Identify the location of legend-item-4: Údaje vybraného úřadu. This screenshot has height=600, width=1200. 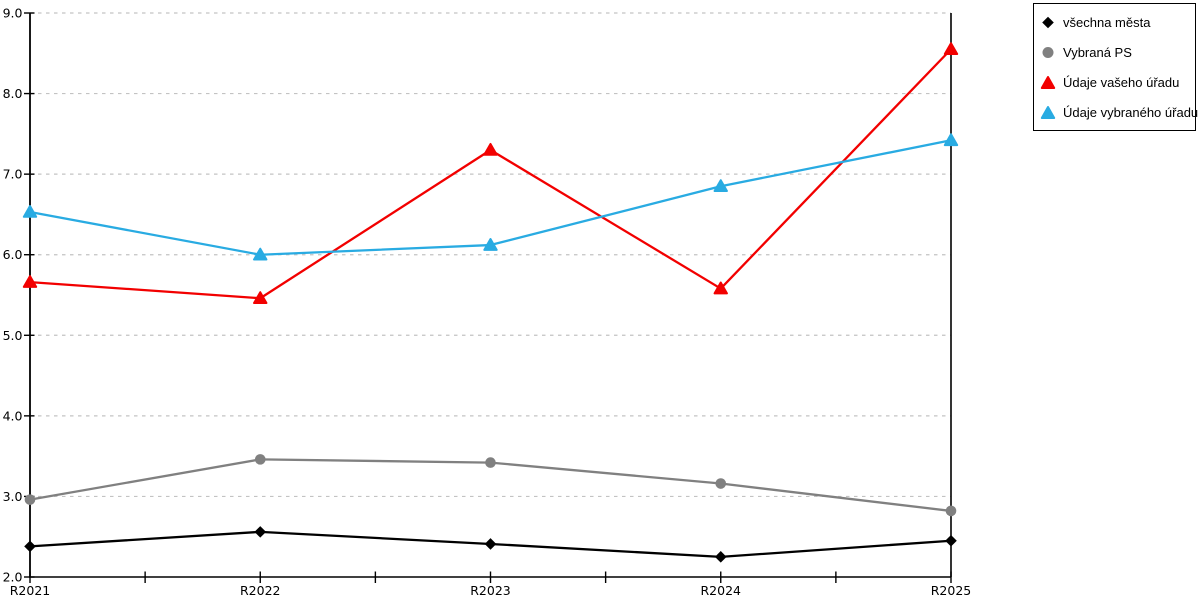
(1119, 112).